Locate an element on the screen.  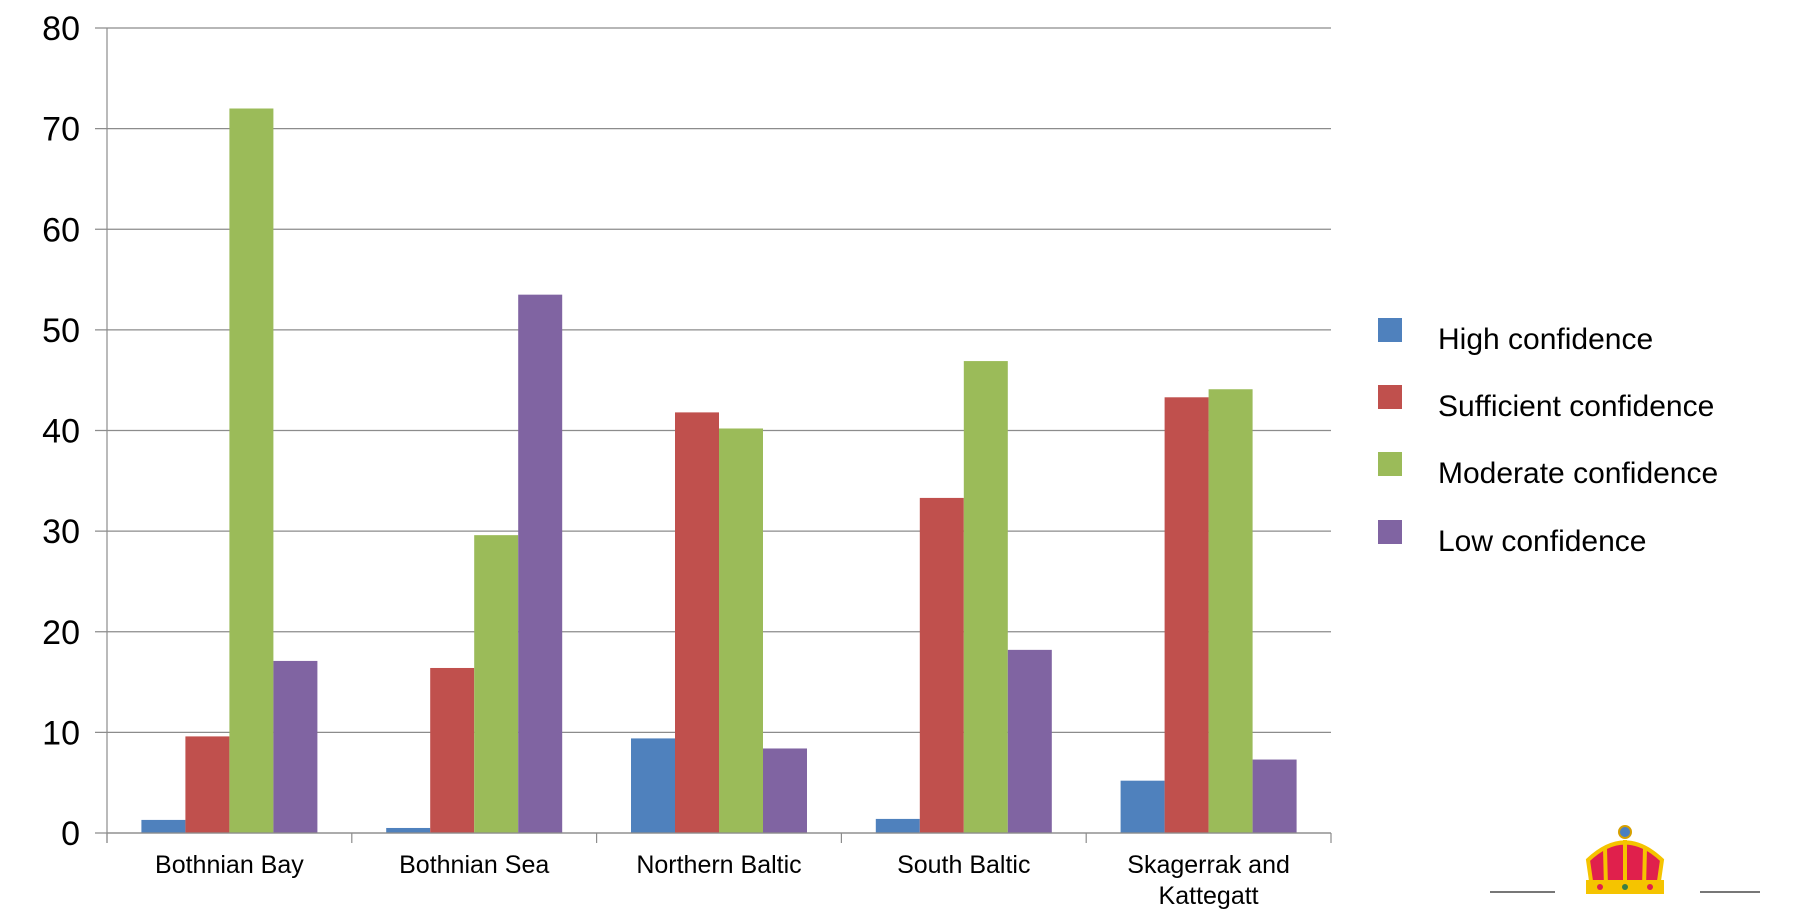
x-tick-label: Skagerrak and Kattegatt is located at coordinates (1208, 880).